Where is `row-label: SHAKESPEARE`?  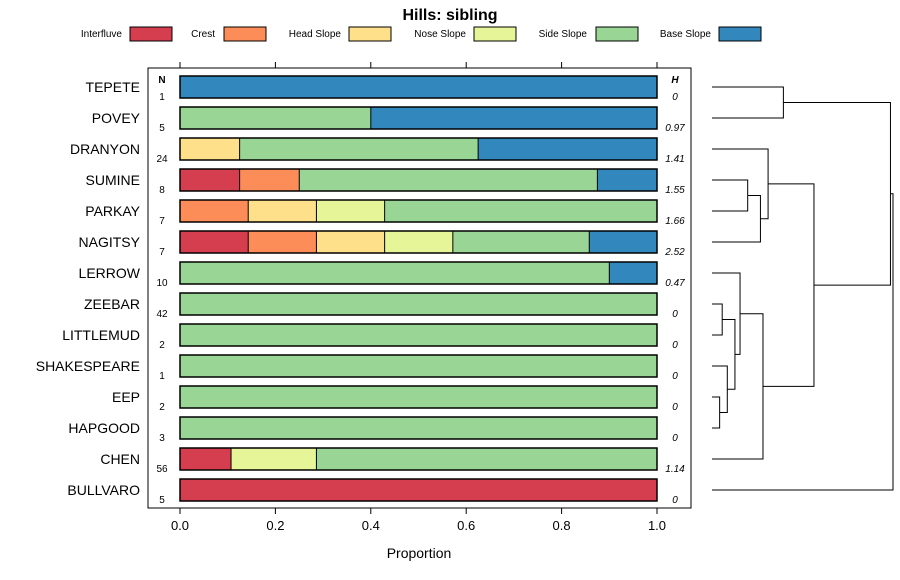
row-label: SHAKESPEARE is located at coordinates (88, 366).